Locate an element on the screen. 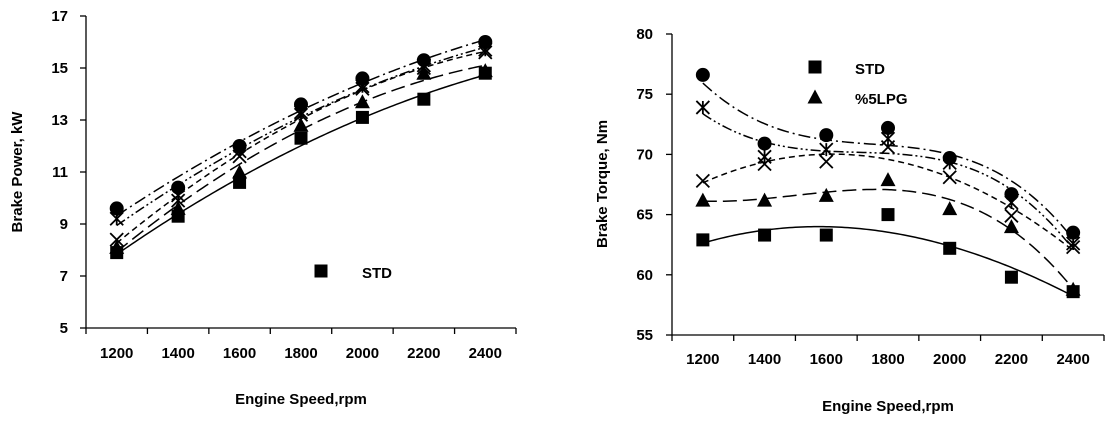 Image resolution: width=1112 pixels, height=423 pixels. legend: STD is located at coordinates (353, 273).